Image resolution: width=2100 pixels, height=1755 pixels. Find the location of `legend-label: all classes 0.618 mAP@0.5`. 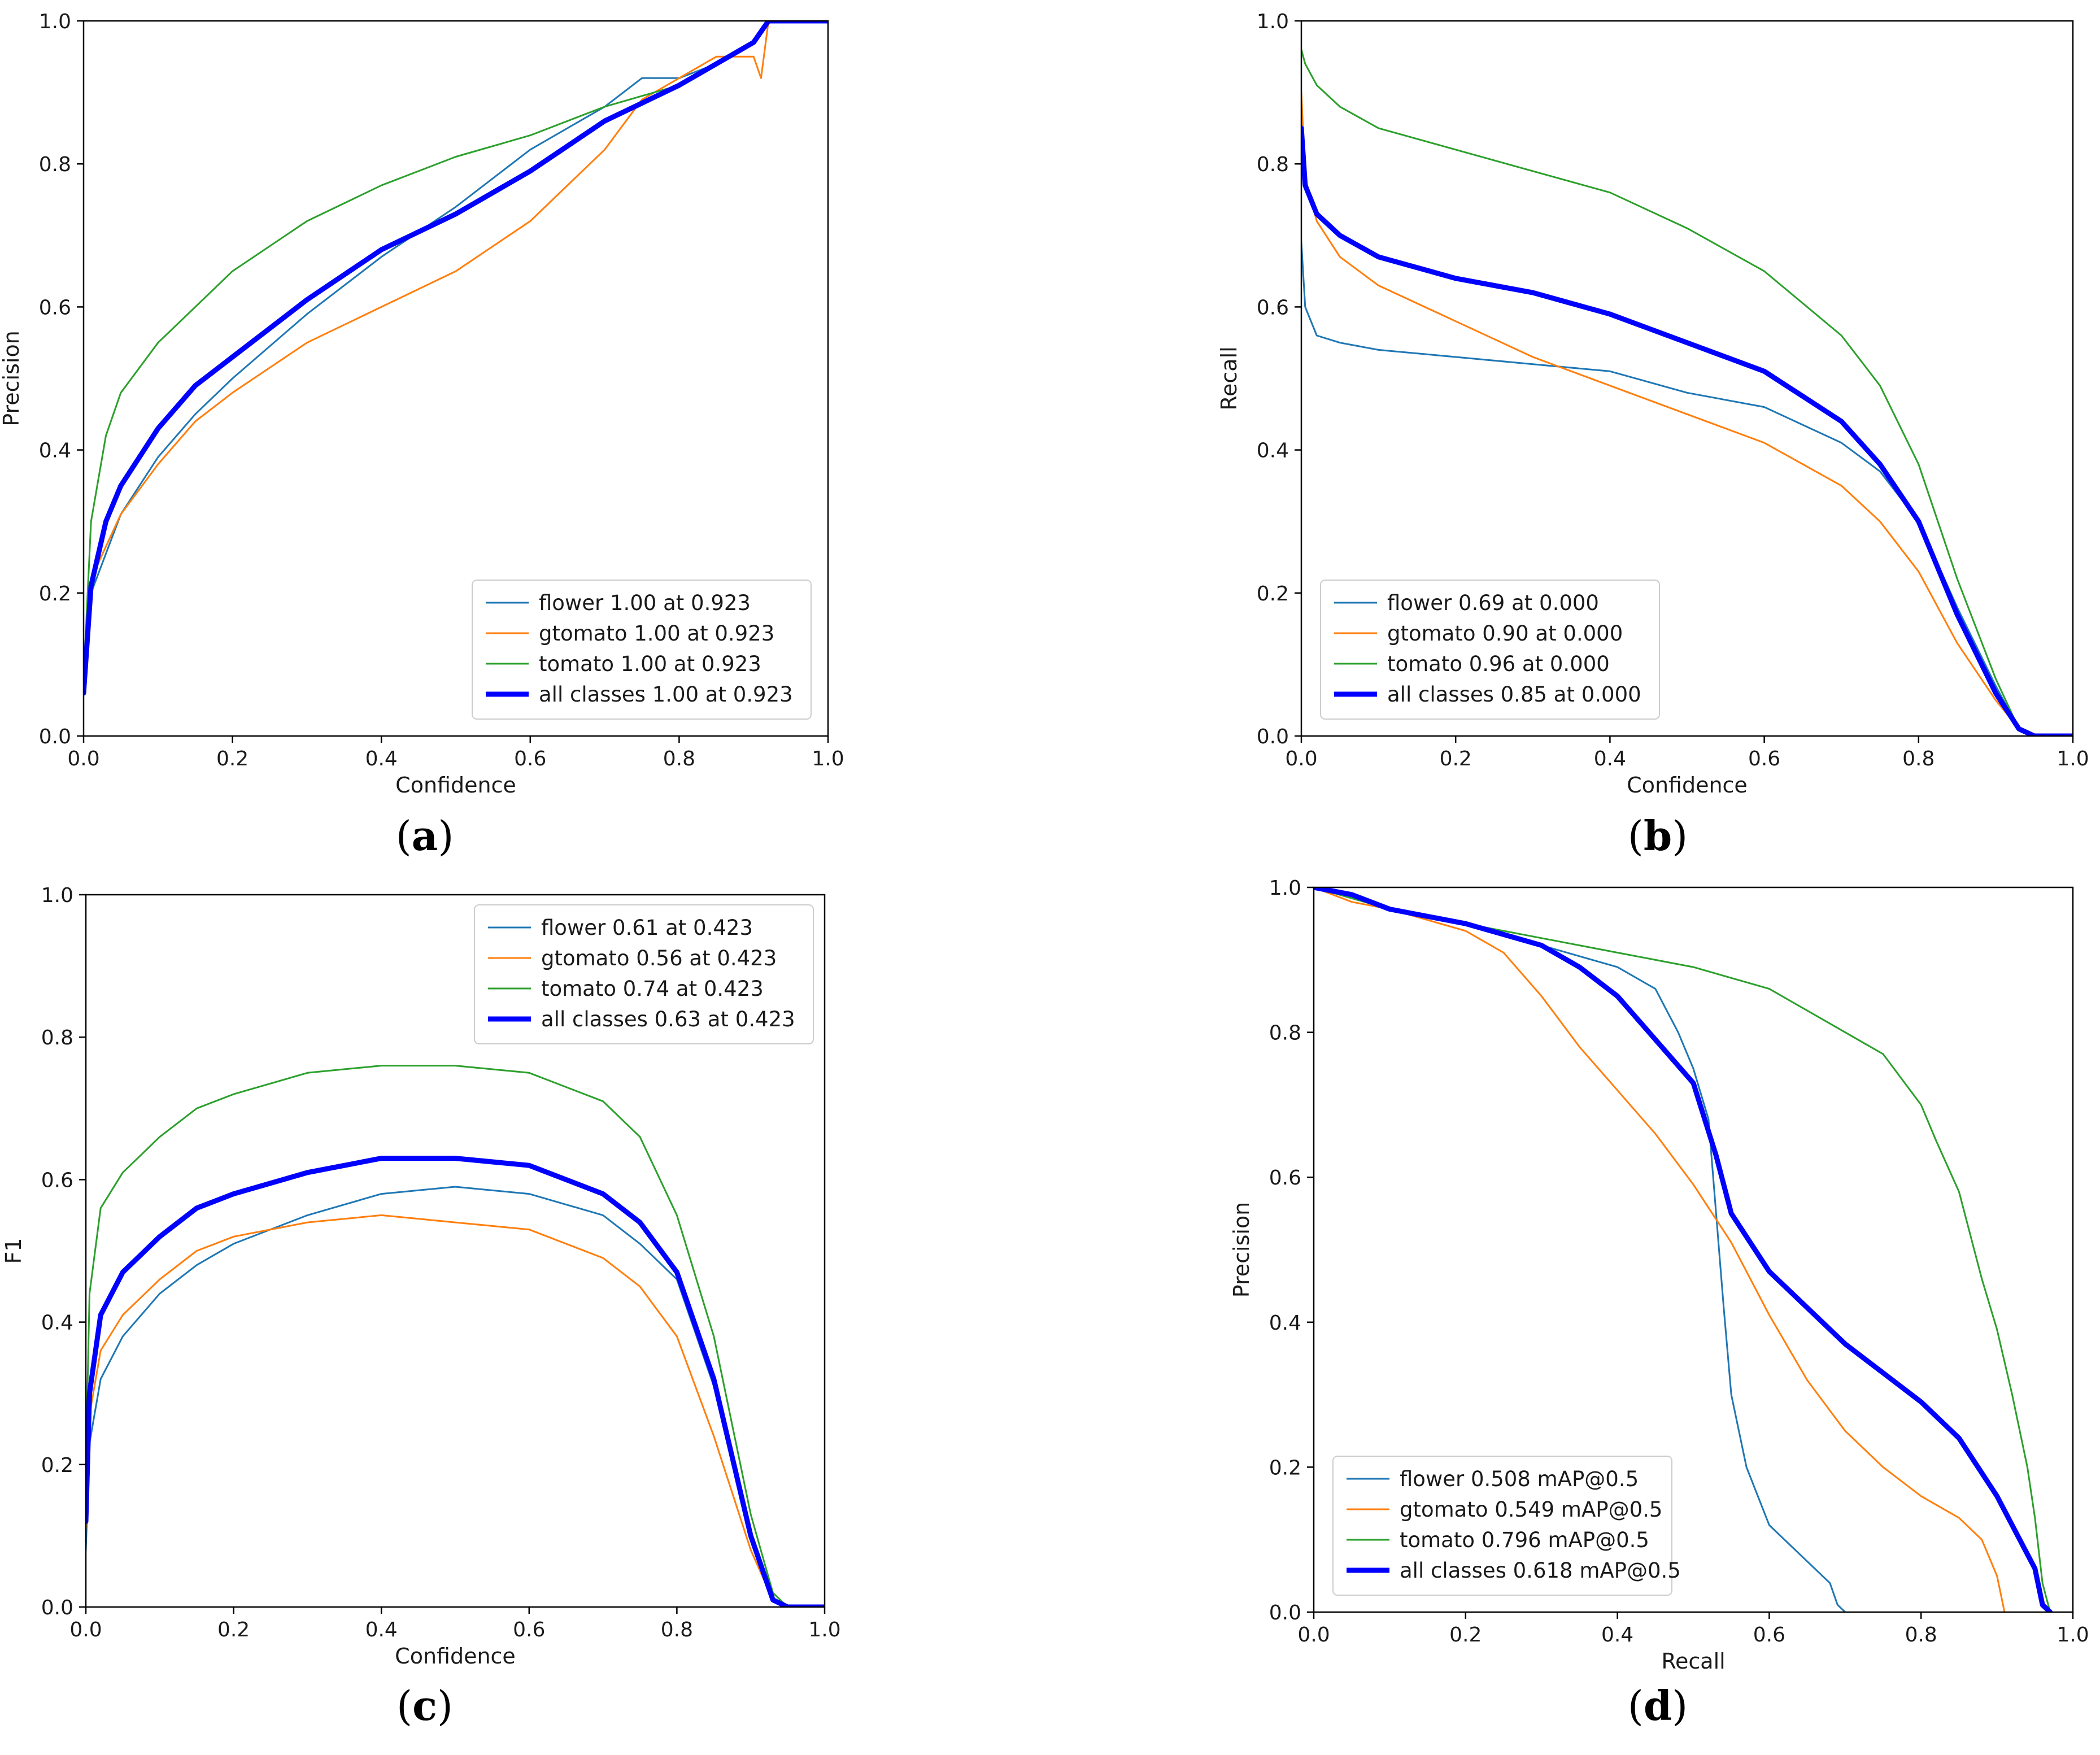

legend-label: all classes 0.618 mAP@0.5 is located at coordinates (1540, 1570).